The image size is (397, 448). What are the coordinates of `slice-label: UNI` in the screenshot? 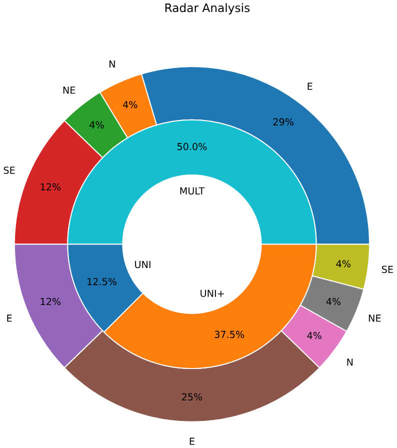 It's located at (142, 264).